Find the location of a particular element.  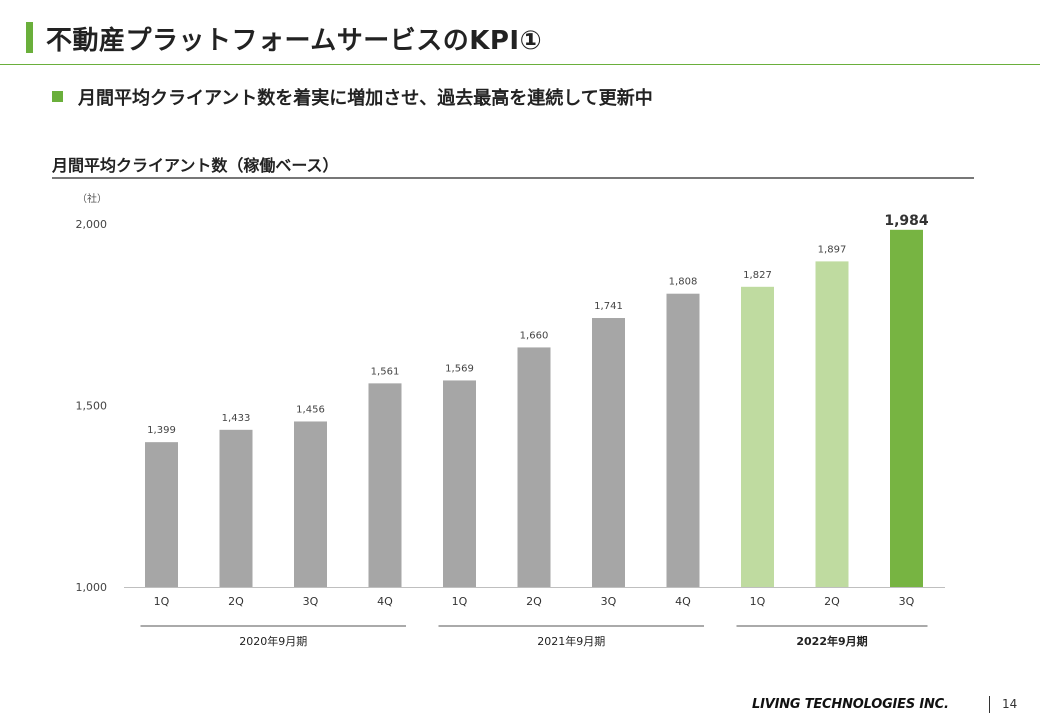

data-label: 1,808 is located at coordinates (683, 282).